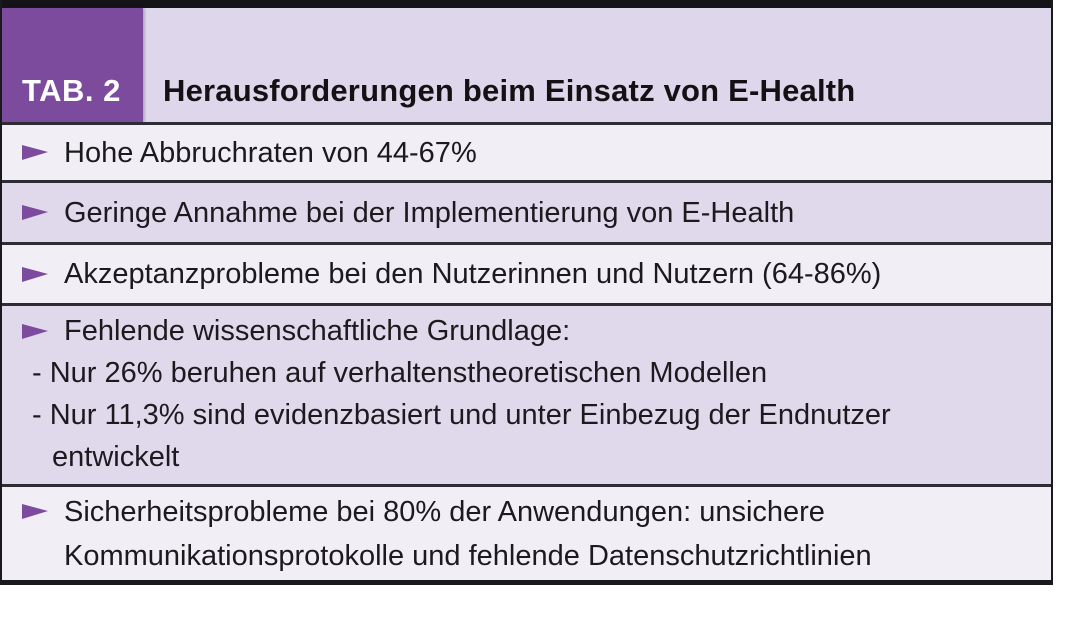  Describe the element at coordinates (317, 331) in the screenshot. I see `row-text: Fehlende wissenschaftliche Grundlage:` at that location.